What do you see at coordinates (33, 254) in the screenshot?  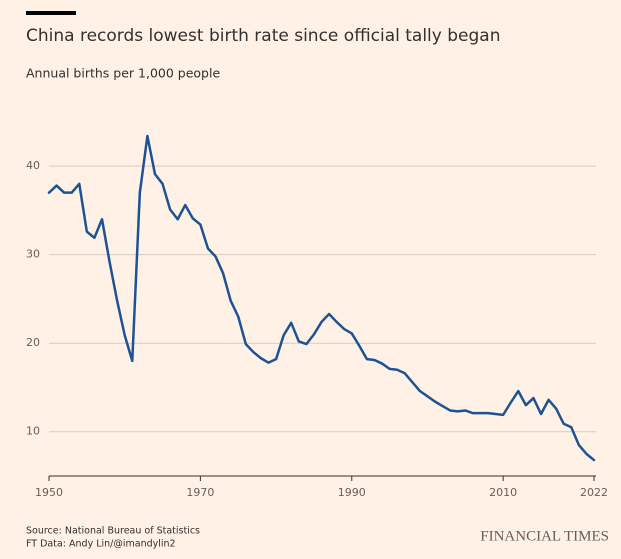 I see `y-tick-label: 30` at bounding box center [33, 254].